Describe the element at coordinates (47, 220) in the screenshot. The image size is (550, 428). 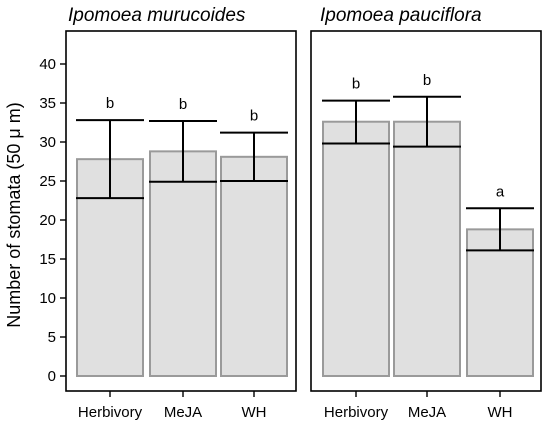
I see `y-tick-label: 20` at that location.